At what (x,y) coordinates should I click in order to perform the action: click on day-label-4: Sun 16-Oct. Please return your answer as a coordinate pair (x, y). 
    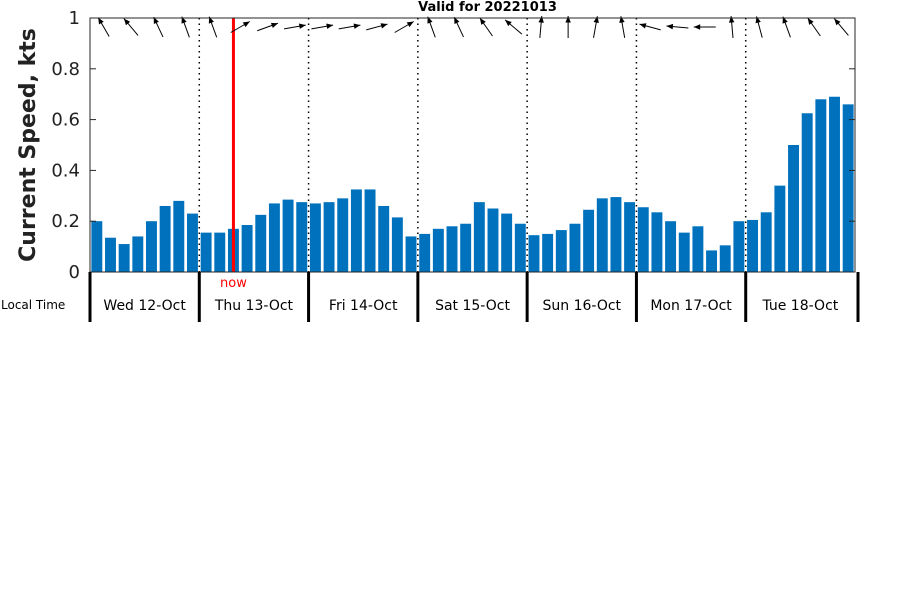
    Looking at the image, I should click on (582, 306).